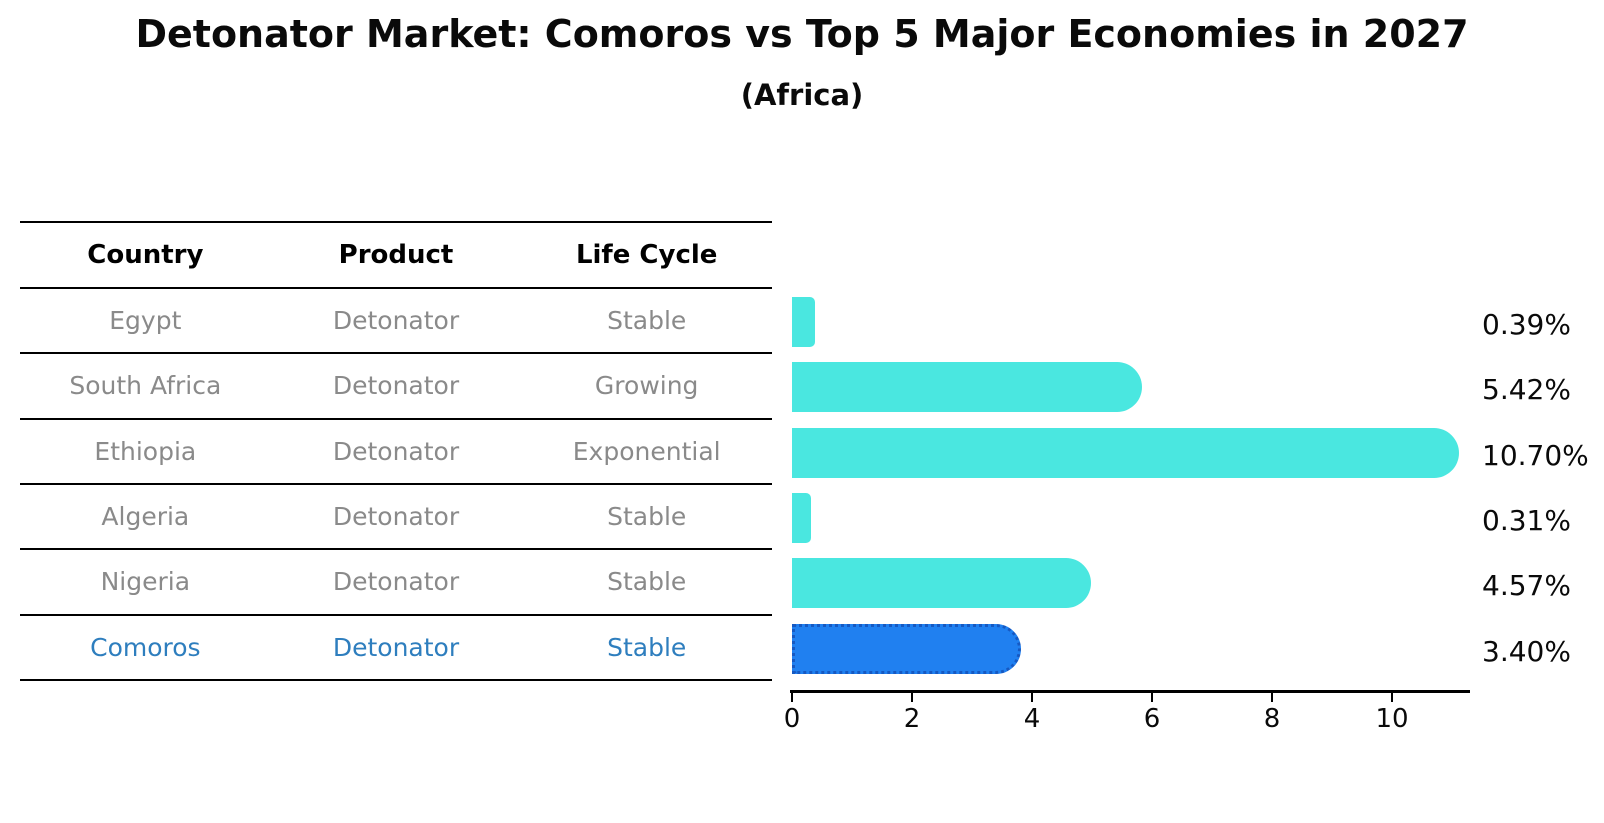 Image resolution: width=1604 pixels, height=823 pixels. I want to click on bar-value-label: 0.39%, so click(1526, 324).